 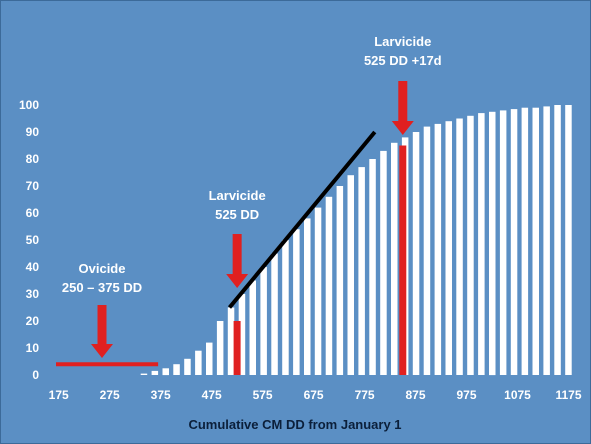 I want to click on x-tick-label: 875, so click(x=415, y=395).